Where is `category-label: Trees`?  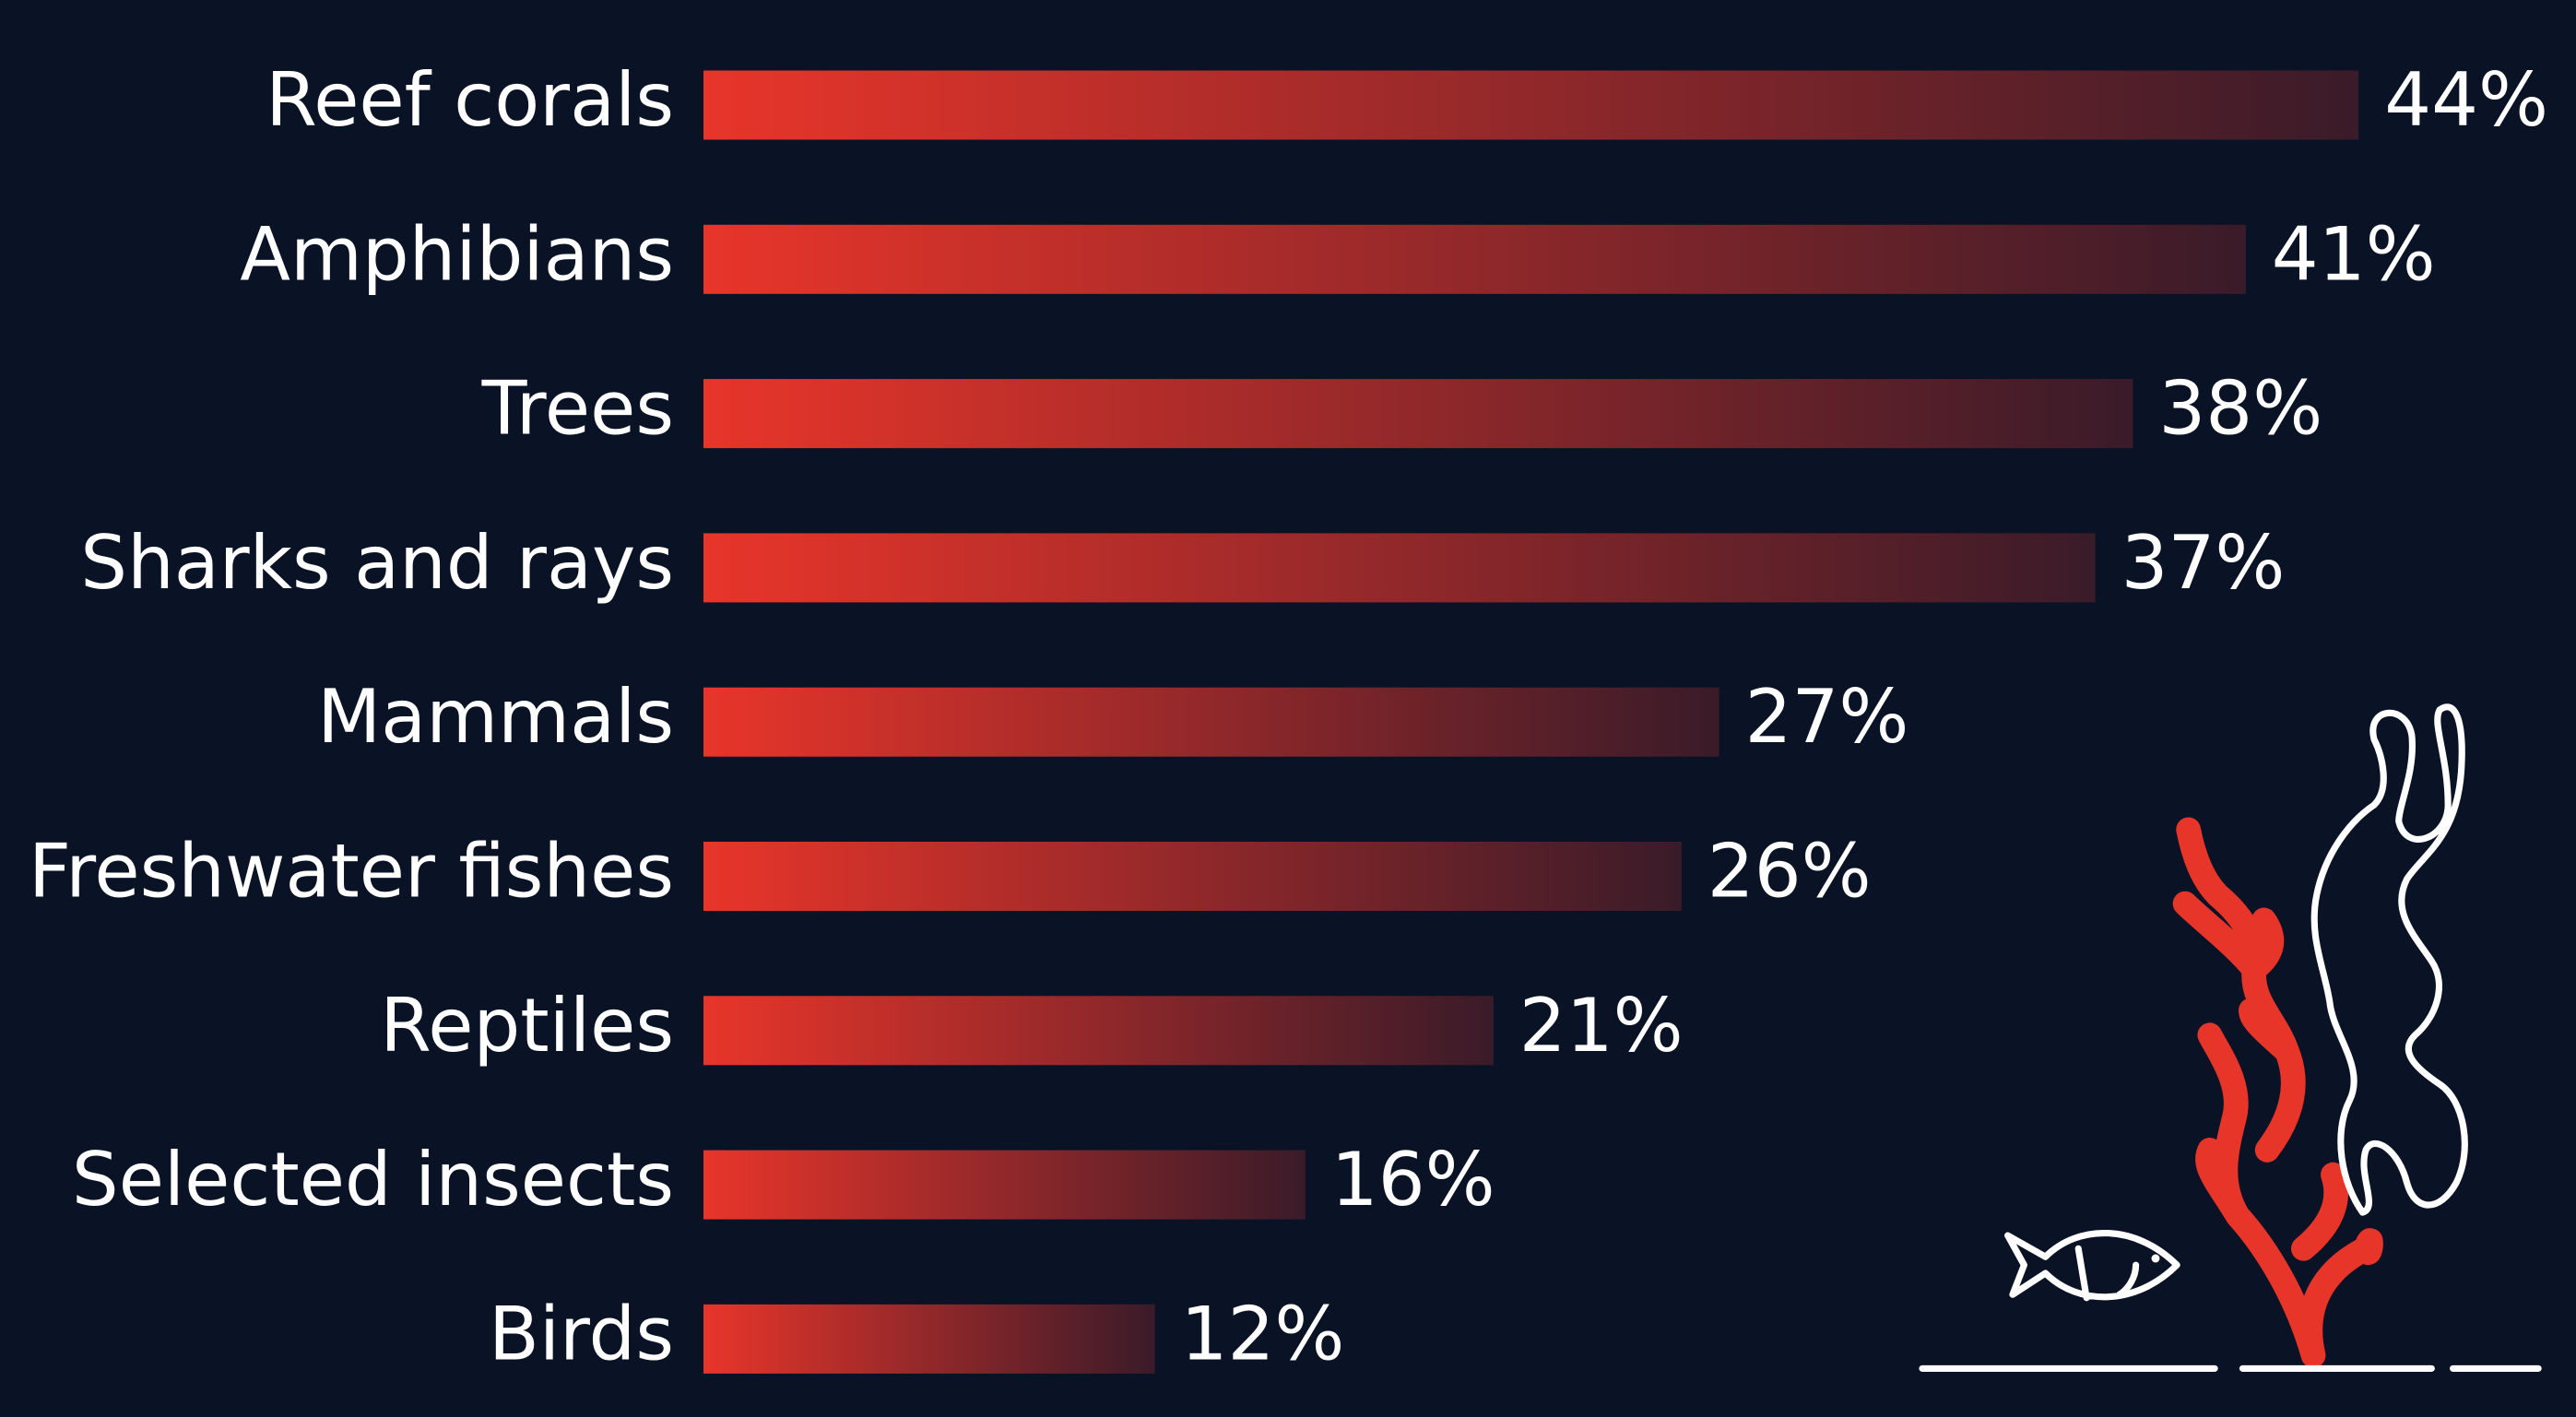 category-label: Trees is located at coordinates (577, 409).